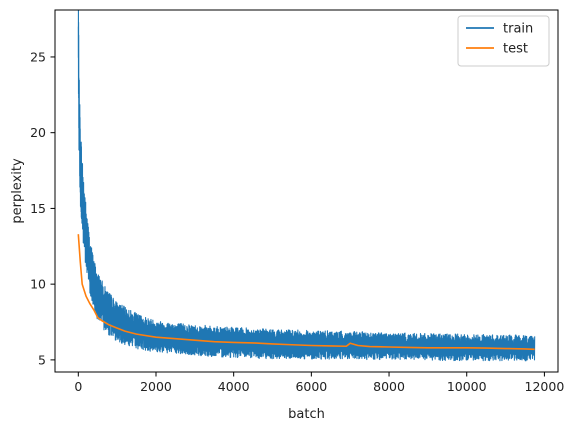 This screenshot has height=432, width=569. I want to click on y-axis-label: perplexity, so click(17, 191).